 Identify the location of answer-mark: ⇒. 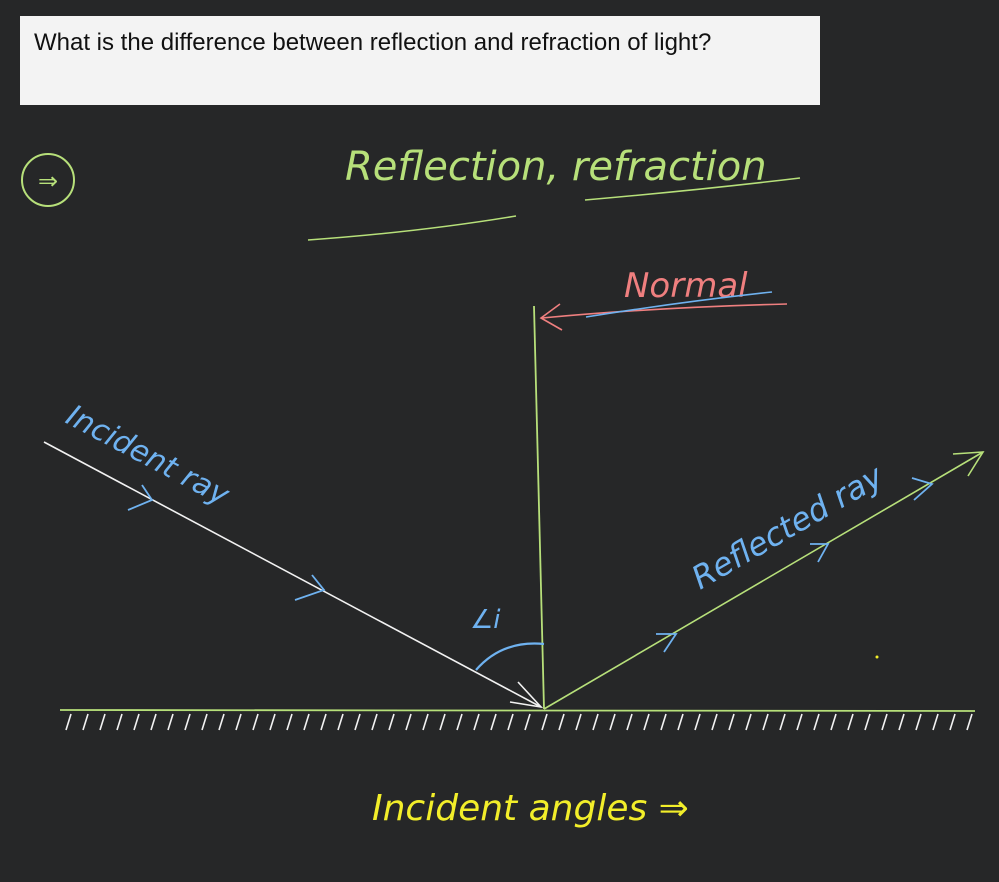
(48, 180).